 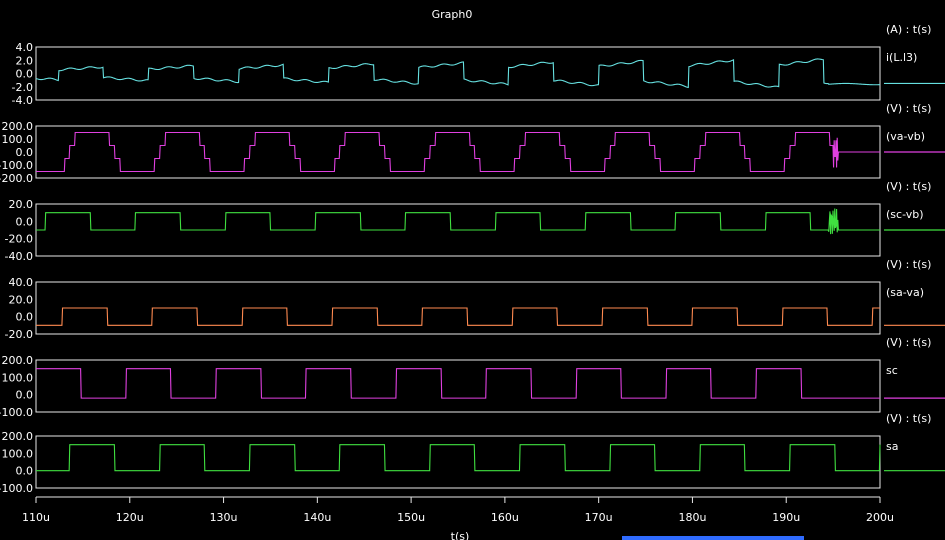 What do you see at coordinates (786, 517) in the screenshot?
I see `x-tick-label: 190u` at bounding box center [786, 517].